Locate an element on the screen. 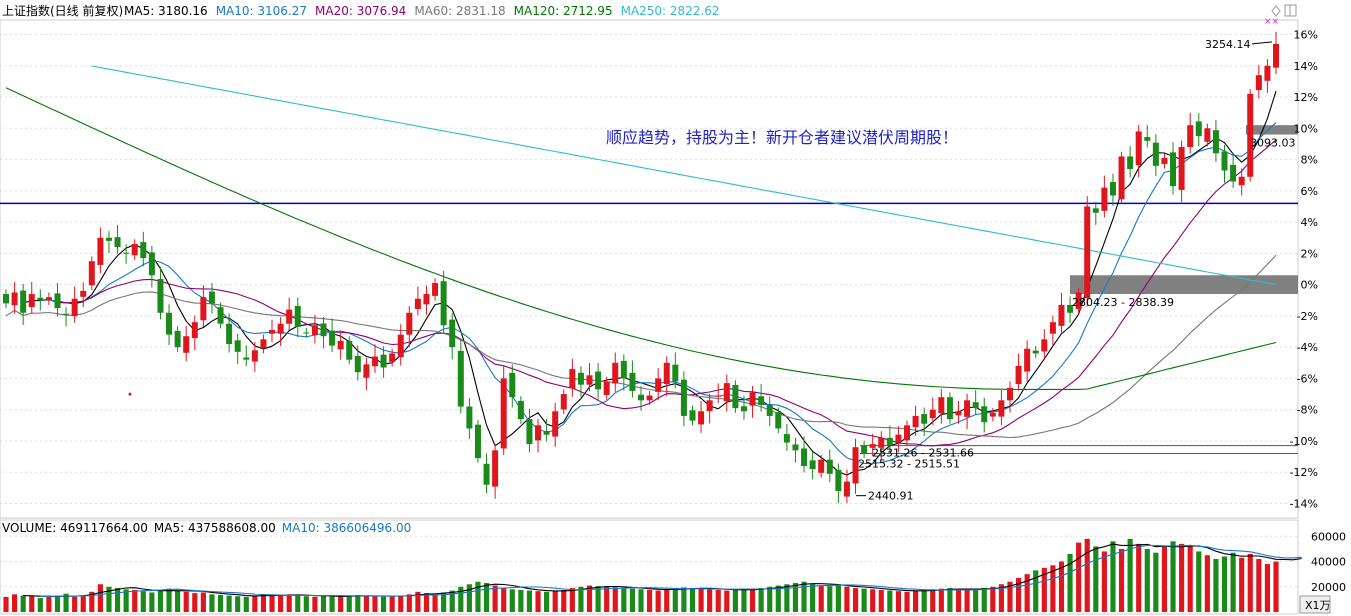 The height and width of the screenshot is (616, 1351). y-tick-label: 4% is located at coordinates (1309, 222).